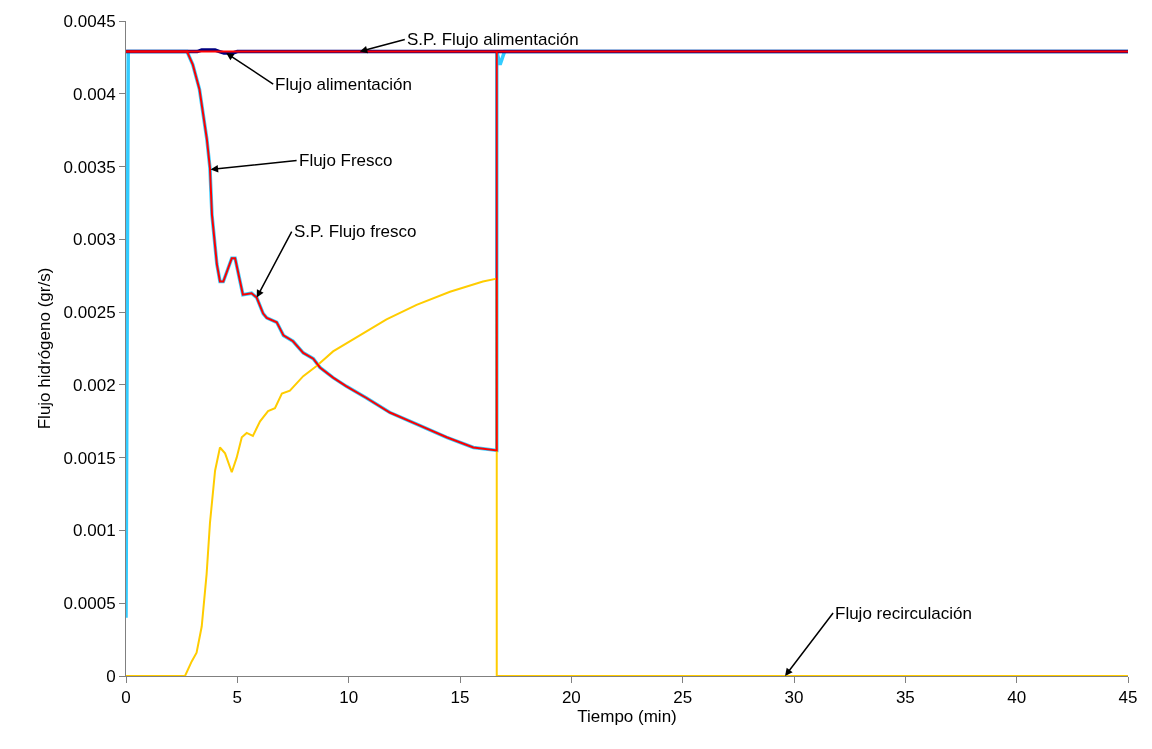  What do you see at coordinates (460, 698) in the screenshot?
I see `x-tick-label: 15` at bounding box center [460, 698].